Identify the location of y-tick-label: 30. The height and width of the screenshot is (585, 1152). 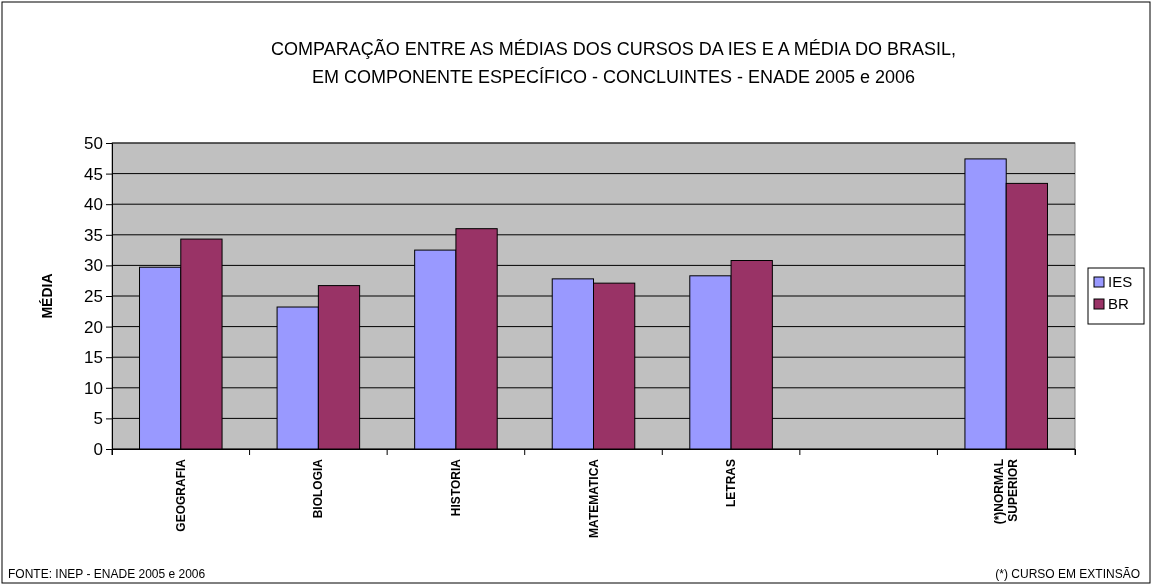
(93, 266).